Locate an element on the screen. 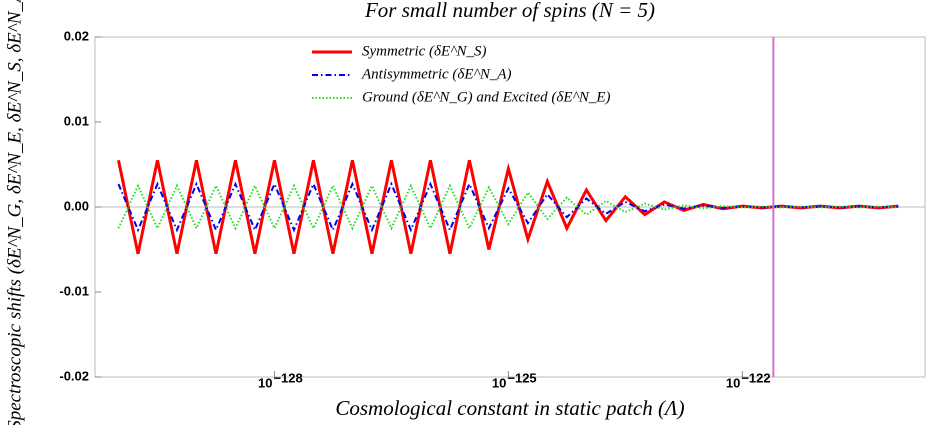  y-tick-label: 0.01 is located at coordinates (76, 120).